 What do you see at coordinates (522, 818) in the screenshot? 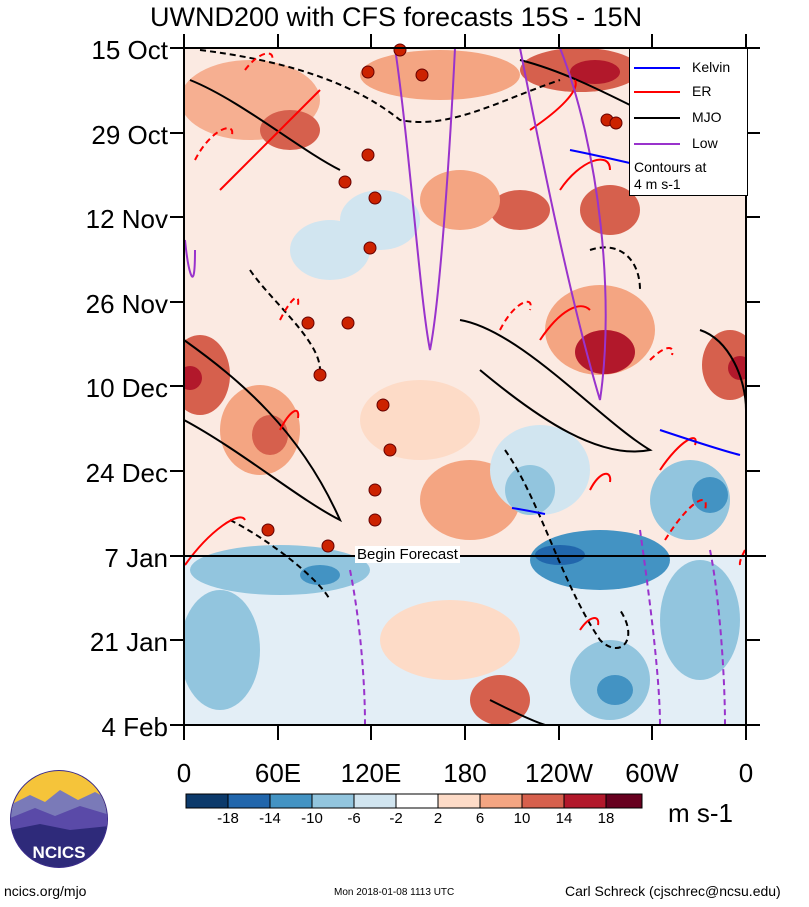
I see `colorbar-tick-label: 10` at bounding box center [522, 818].